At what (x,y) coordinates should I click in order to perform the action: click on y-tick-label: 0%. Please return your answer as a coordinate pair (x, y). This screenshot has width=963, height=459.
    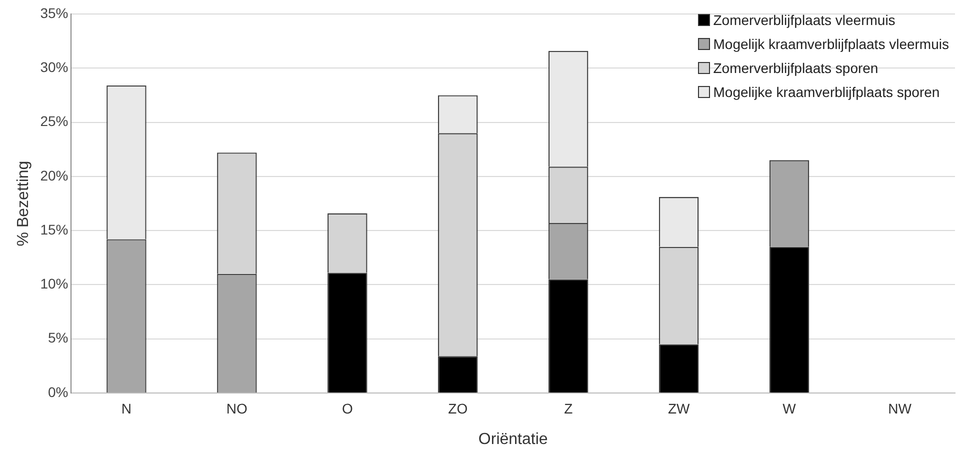
    Looking at the image, I should click on (58, 392).